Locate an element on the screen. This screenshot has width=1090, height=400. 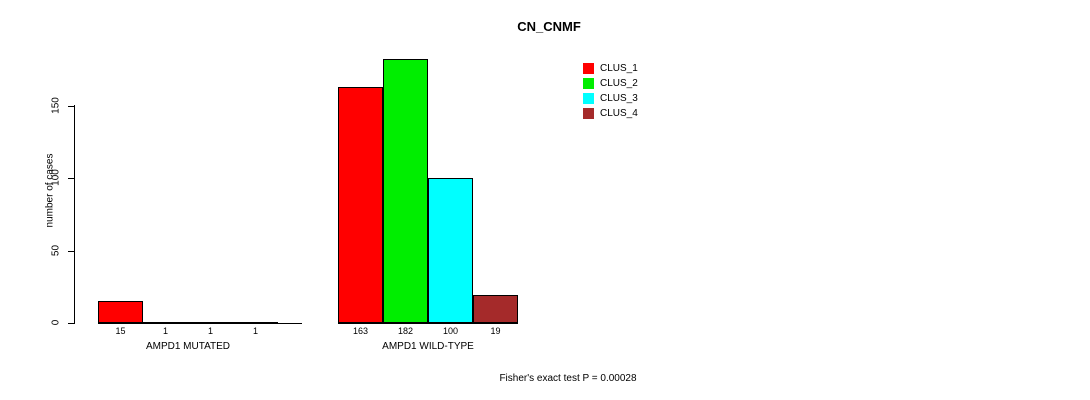
y-axis-title: number of cases is located at coordinates (50, 190).